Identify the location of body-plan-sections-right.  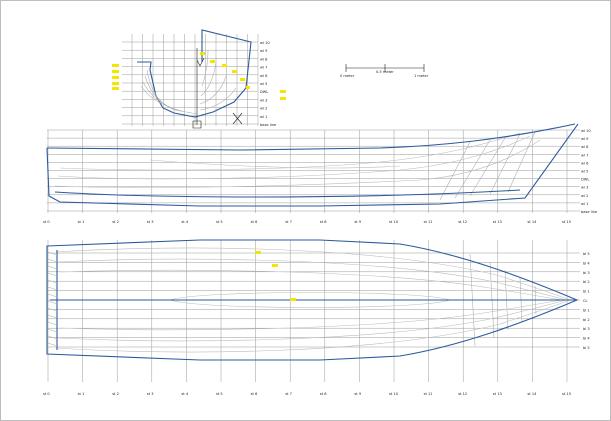
(218, 80).